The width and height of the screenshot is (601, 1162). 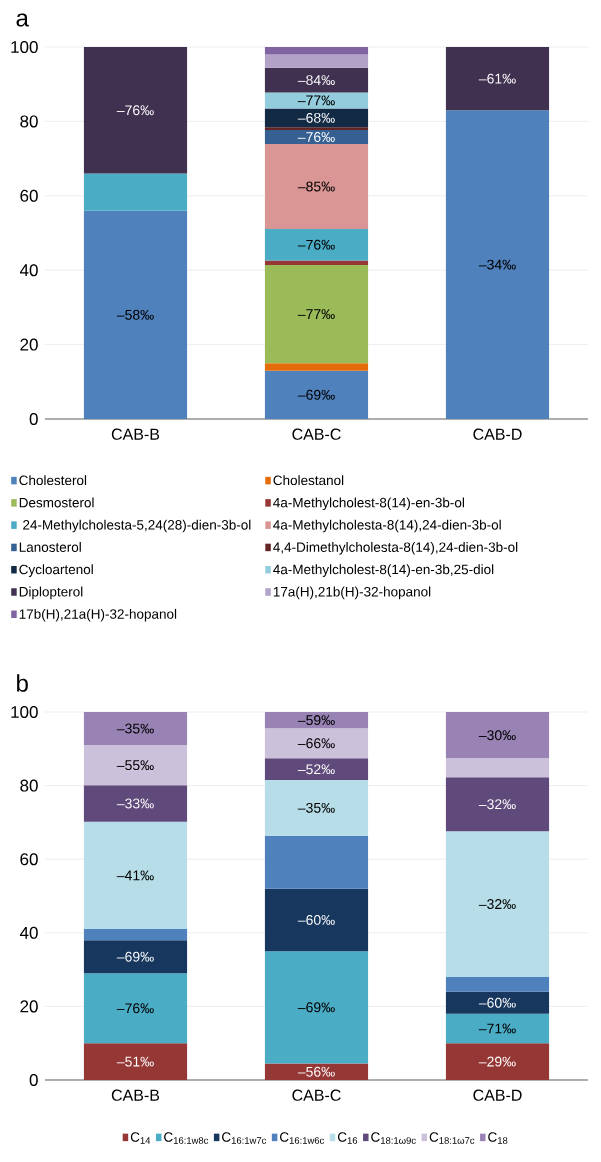 What do you see at coordinates (53, 480) in the screenshot?
I see `legend-label: Cholesterol` at bounding box center [53, 480].